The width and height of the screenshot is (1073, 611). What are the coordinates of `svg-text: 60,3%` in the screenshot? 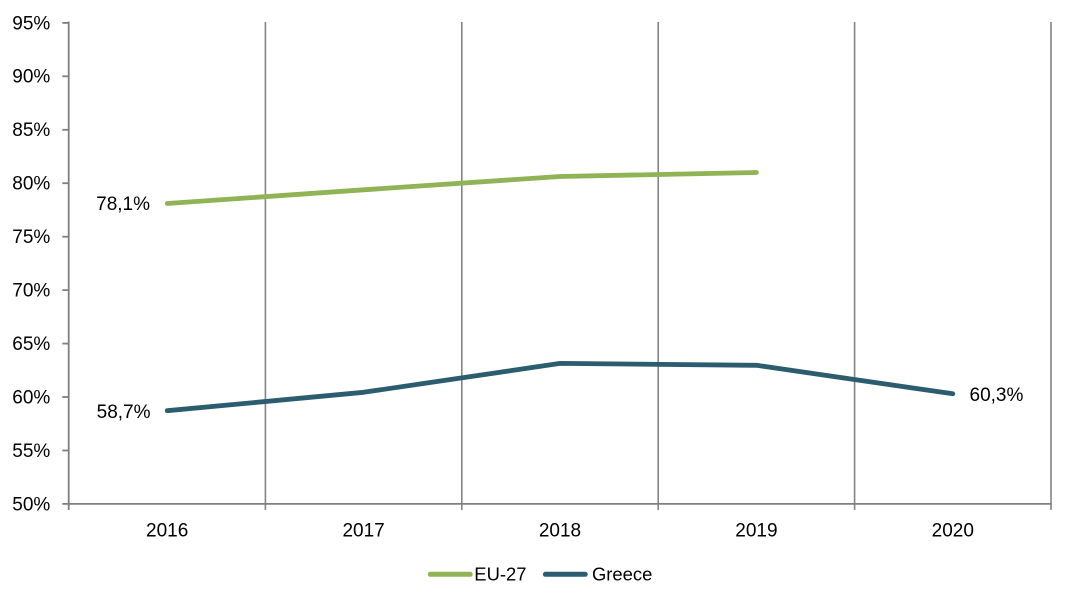 It's located at (997, 395).